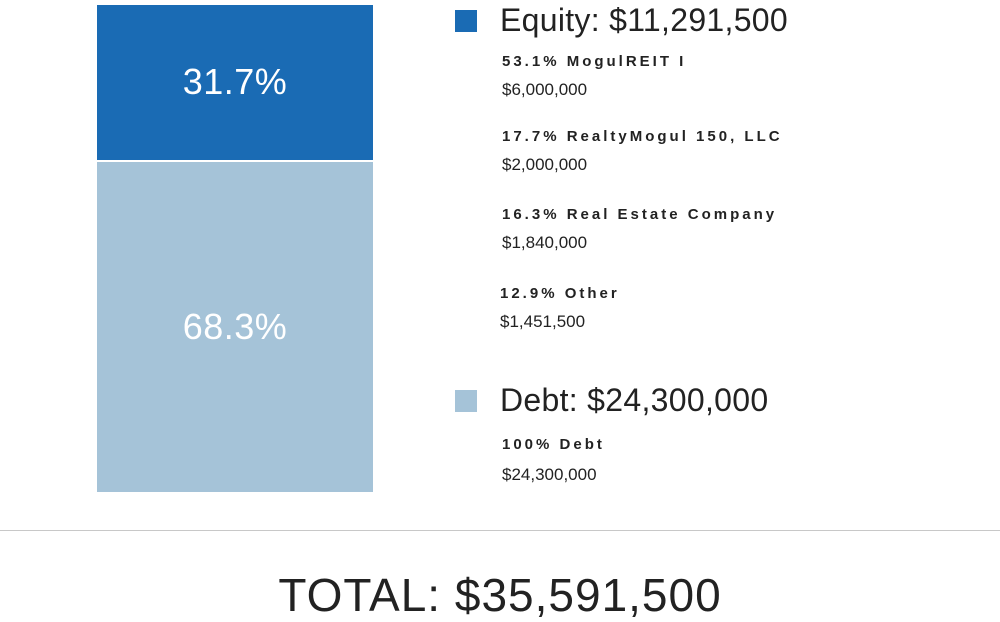 The height and width of the screenshot is (622, 1000). Describe the element at coordinates (466, 20) in the screenshot. I see `equity-swatch` at that location.